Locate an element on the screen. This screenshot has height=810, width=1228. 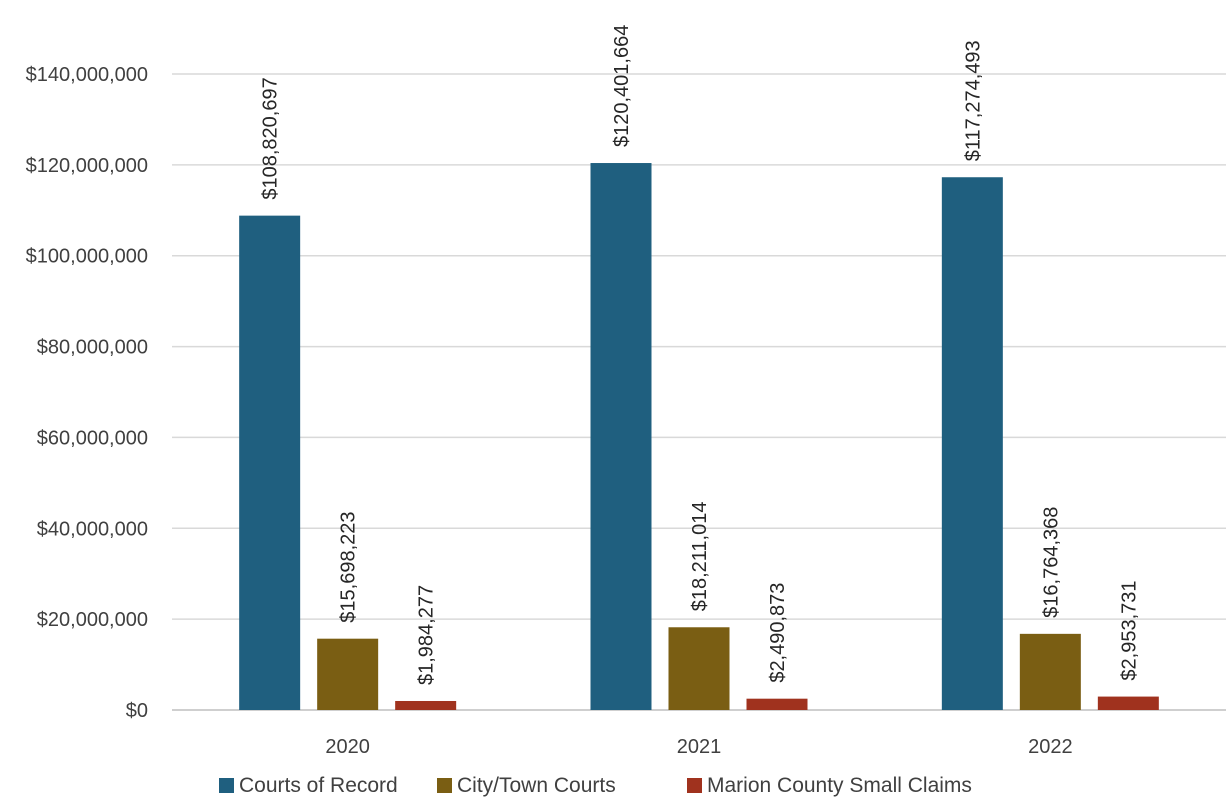
x-tick-label: 2021 is located at coordinates (699, 747).